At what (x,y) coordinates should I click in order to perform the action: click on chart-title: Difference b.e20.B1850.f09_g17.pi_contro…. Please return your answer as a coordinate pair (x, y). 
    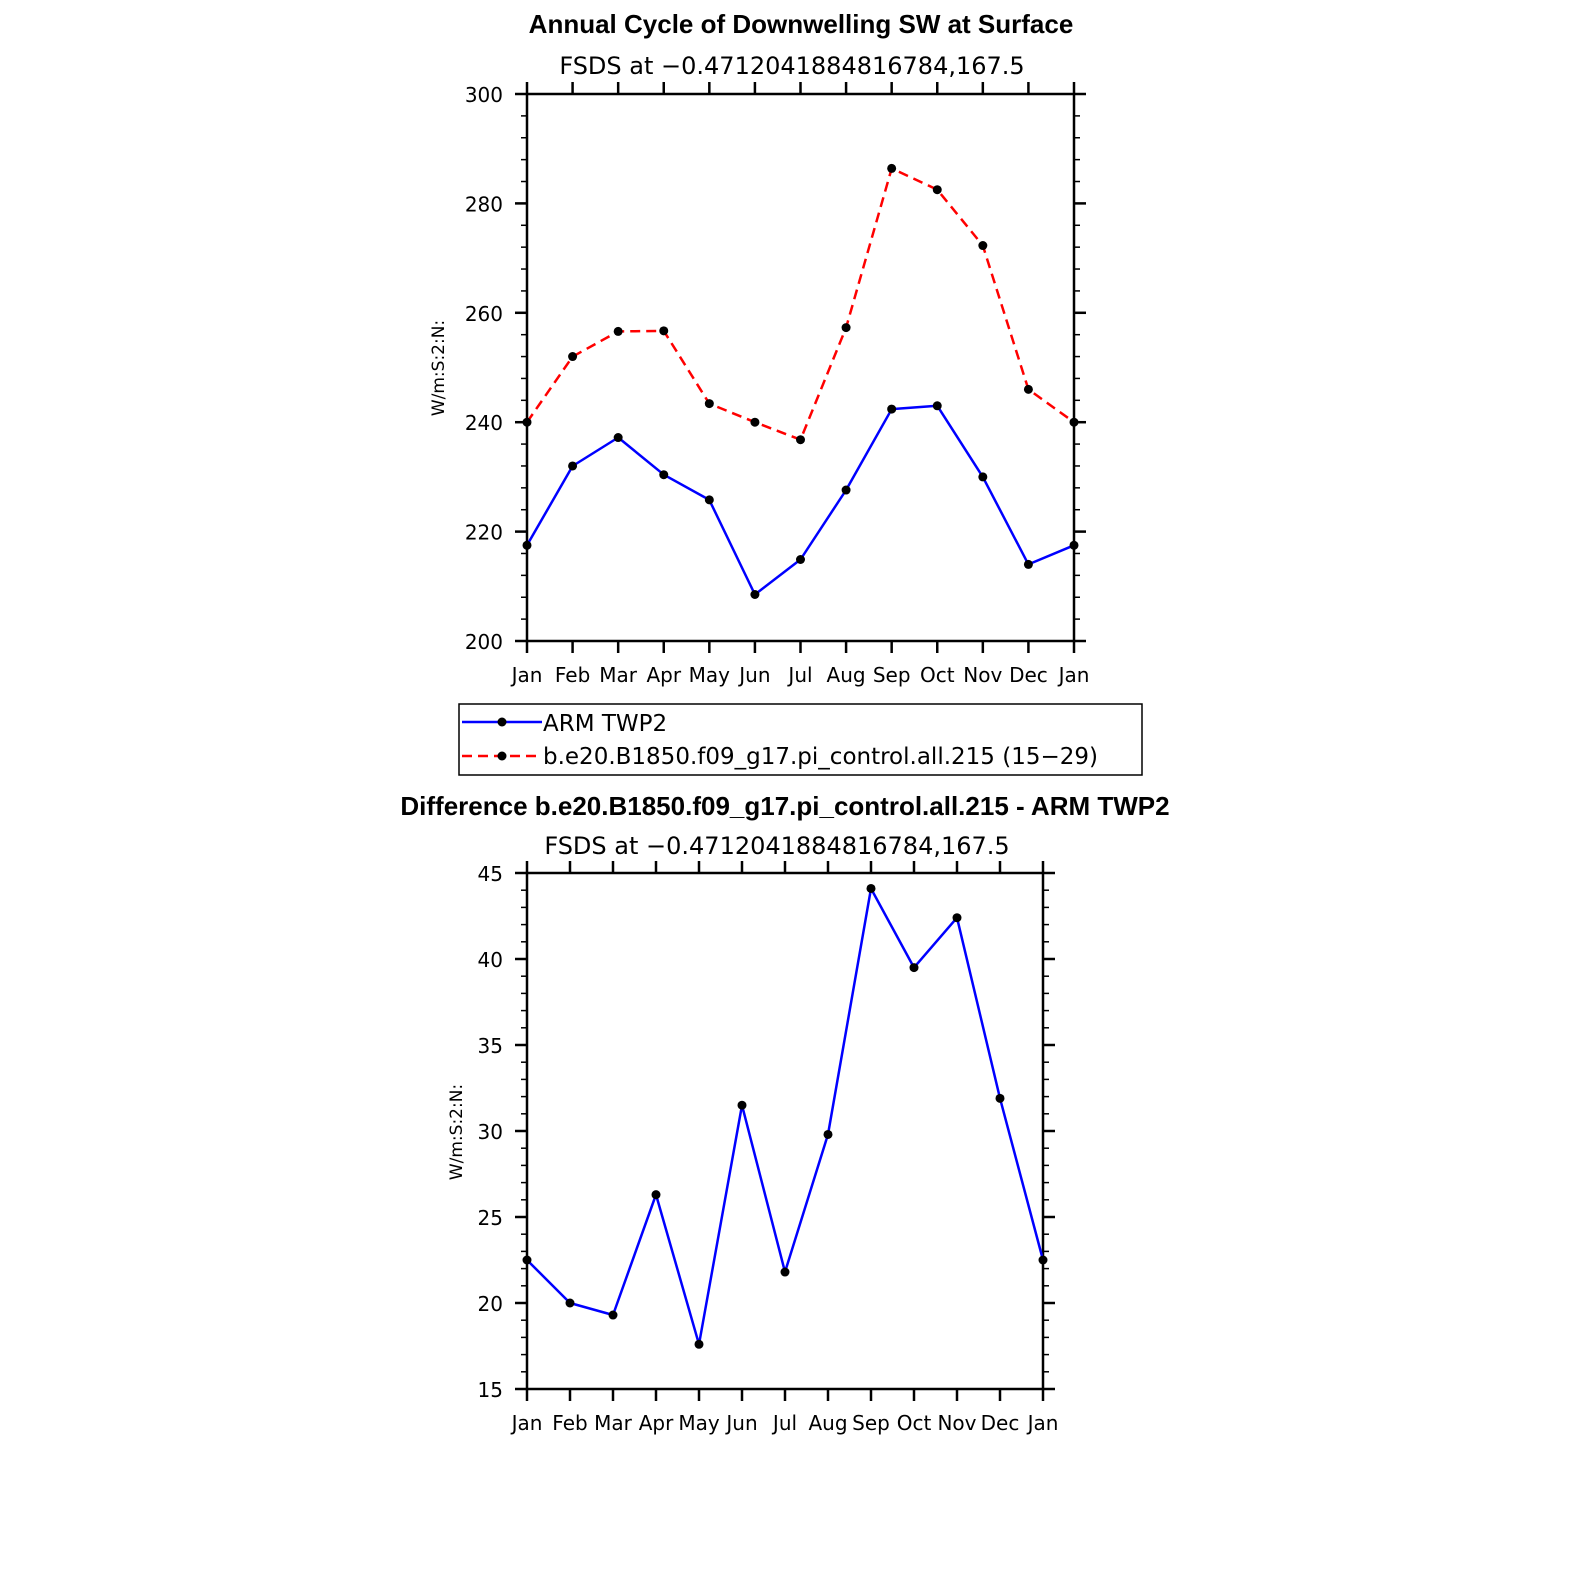
    Looking at the image, I should click on (784, 806).